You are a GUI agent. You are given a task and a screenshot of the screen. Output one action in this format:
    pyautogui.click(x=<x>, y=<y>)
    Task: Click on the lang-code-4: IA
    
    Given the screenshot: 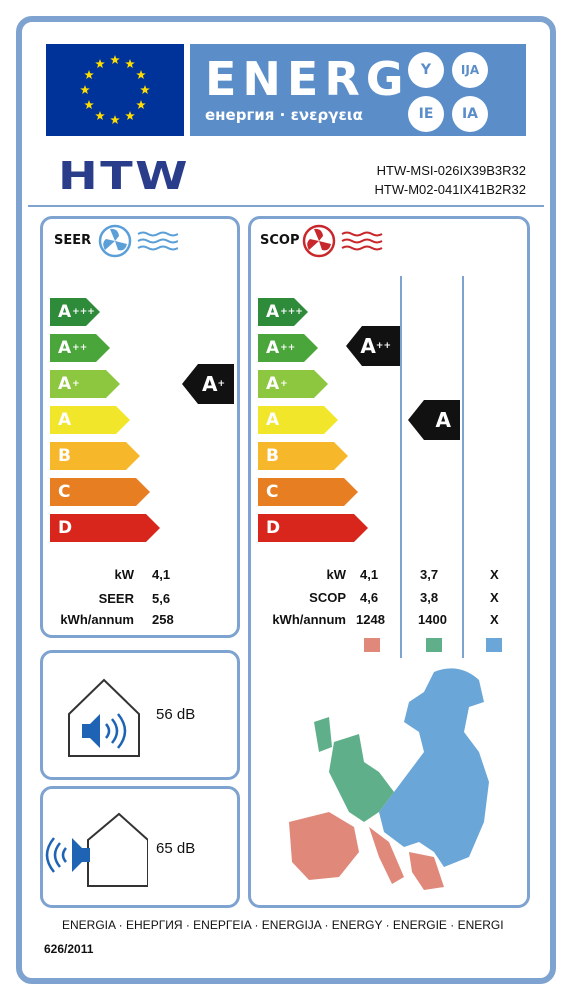 What is the action you would take?
    pyautogui.click(x=470, y=114)
    